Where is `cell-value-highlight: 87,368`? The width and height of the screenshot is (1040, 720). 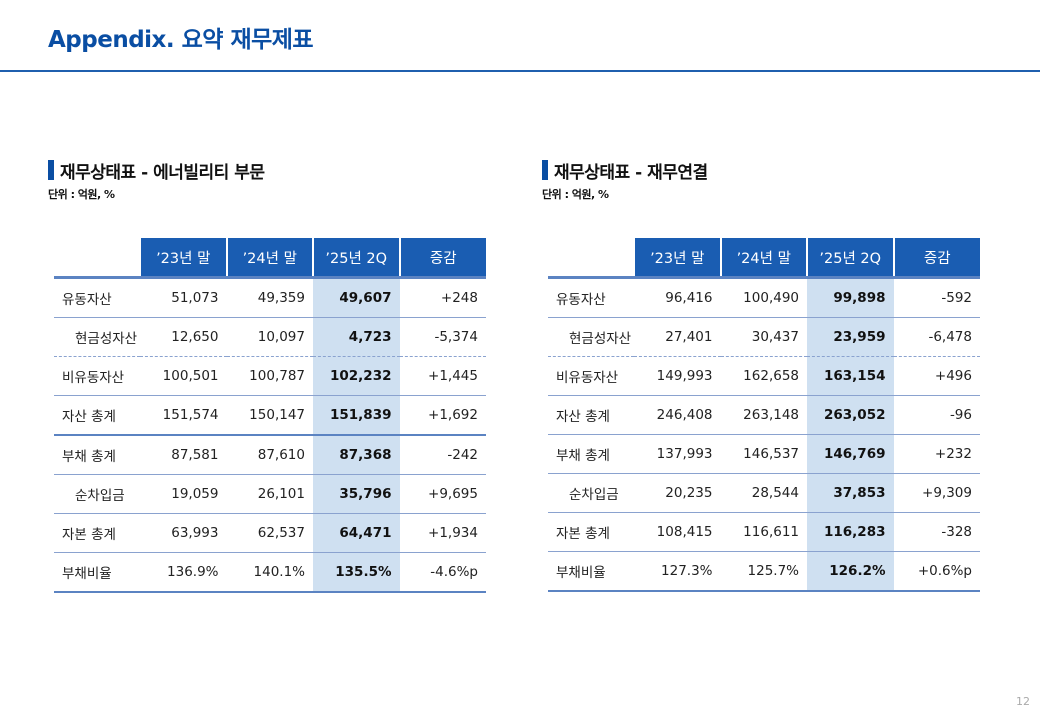 cell-value-highlight: 87,368 is located at coordinates (356, 455).